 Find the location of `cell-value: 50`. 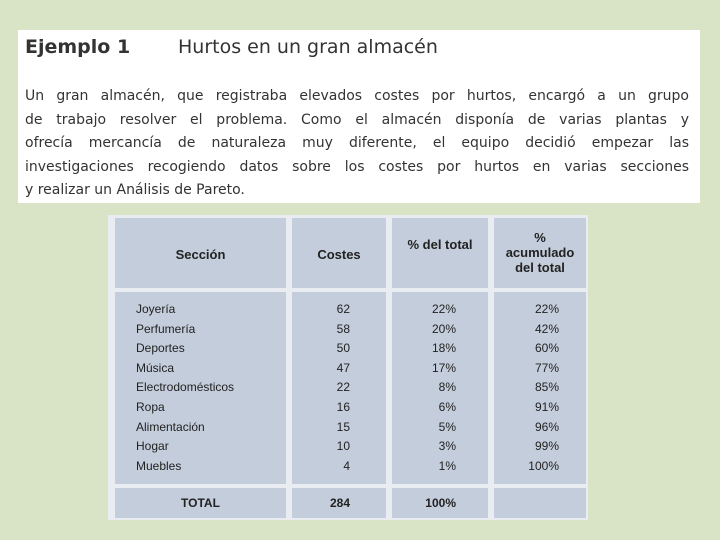

cell-value: 50 is located at coordinates (343, 348).